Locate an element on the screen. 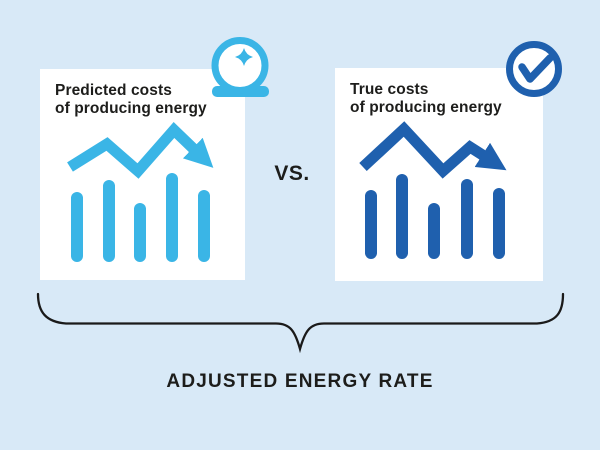 This screenshot has width=600, height=450. sparkle-star-icon is located at coordinates (244, 57).